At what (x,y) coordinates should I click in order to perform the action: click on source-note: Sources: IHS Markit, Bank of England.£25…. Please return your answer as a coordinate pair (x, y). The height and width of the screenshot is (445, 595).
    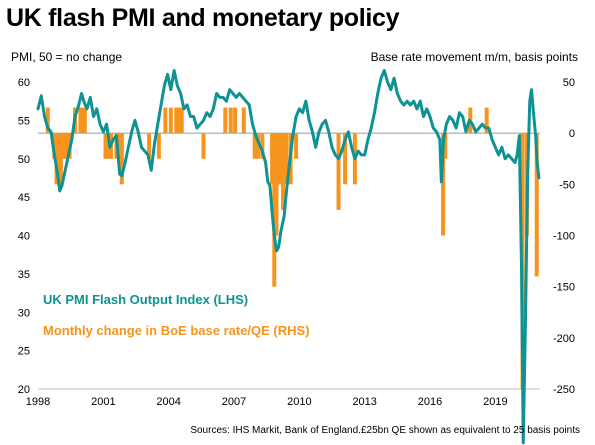
    Looking at the image, I should click on (385, 430).